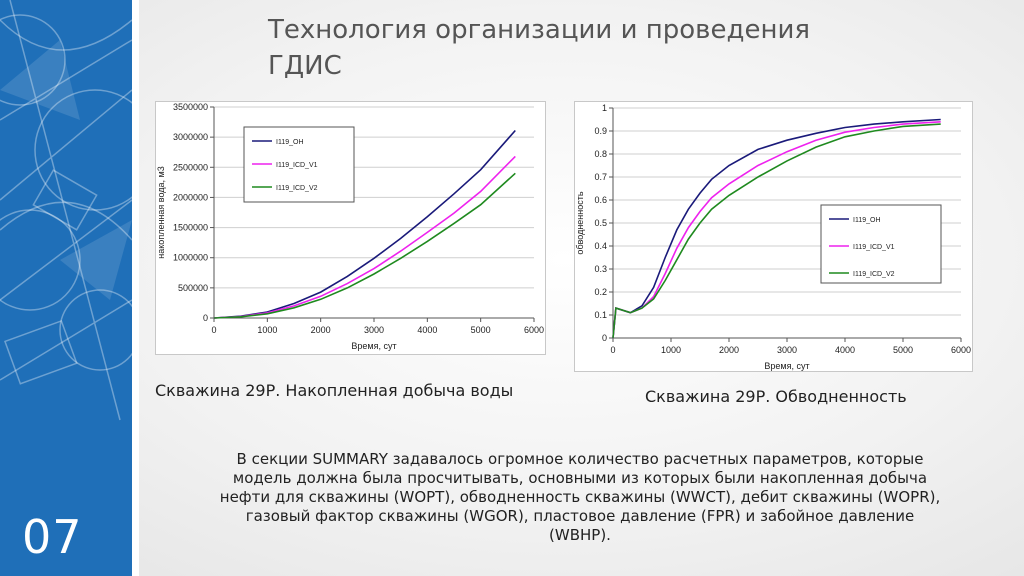  I want to click on y-tick-label: 0.6, so click(600, 200).